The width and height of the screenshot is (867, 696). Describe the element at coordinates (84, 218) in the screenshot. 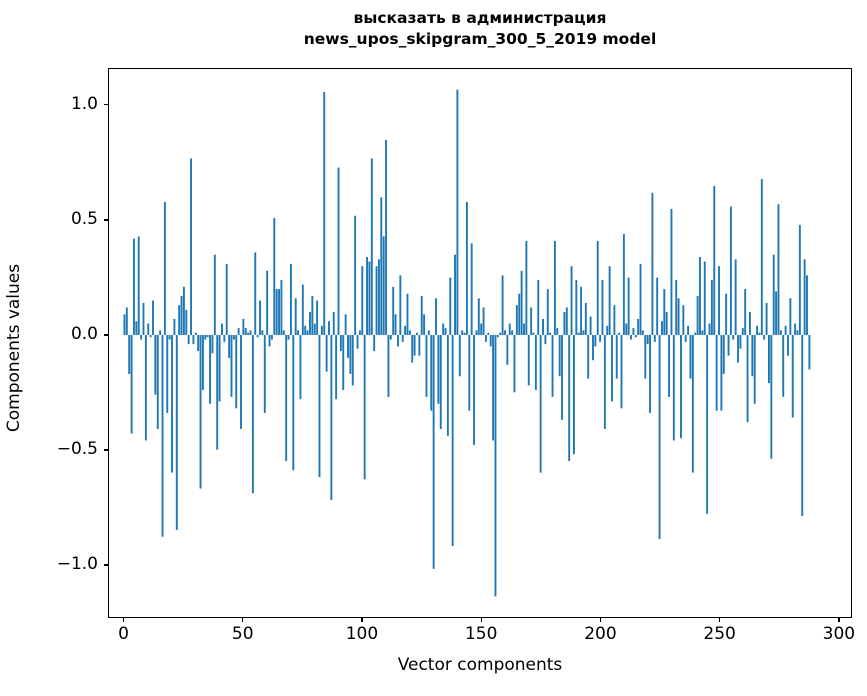

I see `y-axis-tick-label: 0.5` at that location.